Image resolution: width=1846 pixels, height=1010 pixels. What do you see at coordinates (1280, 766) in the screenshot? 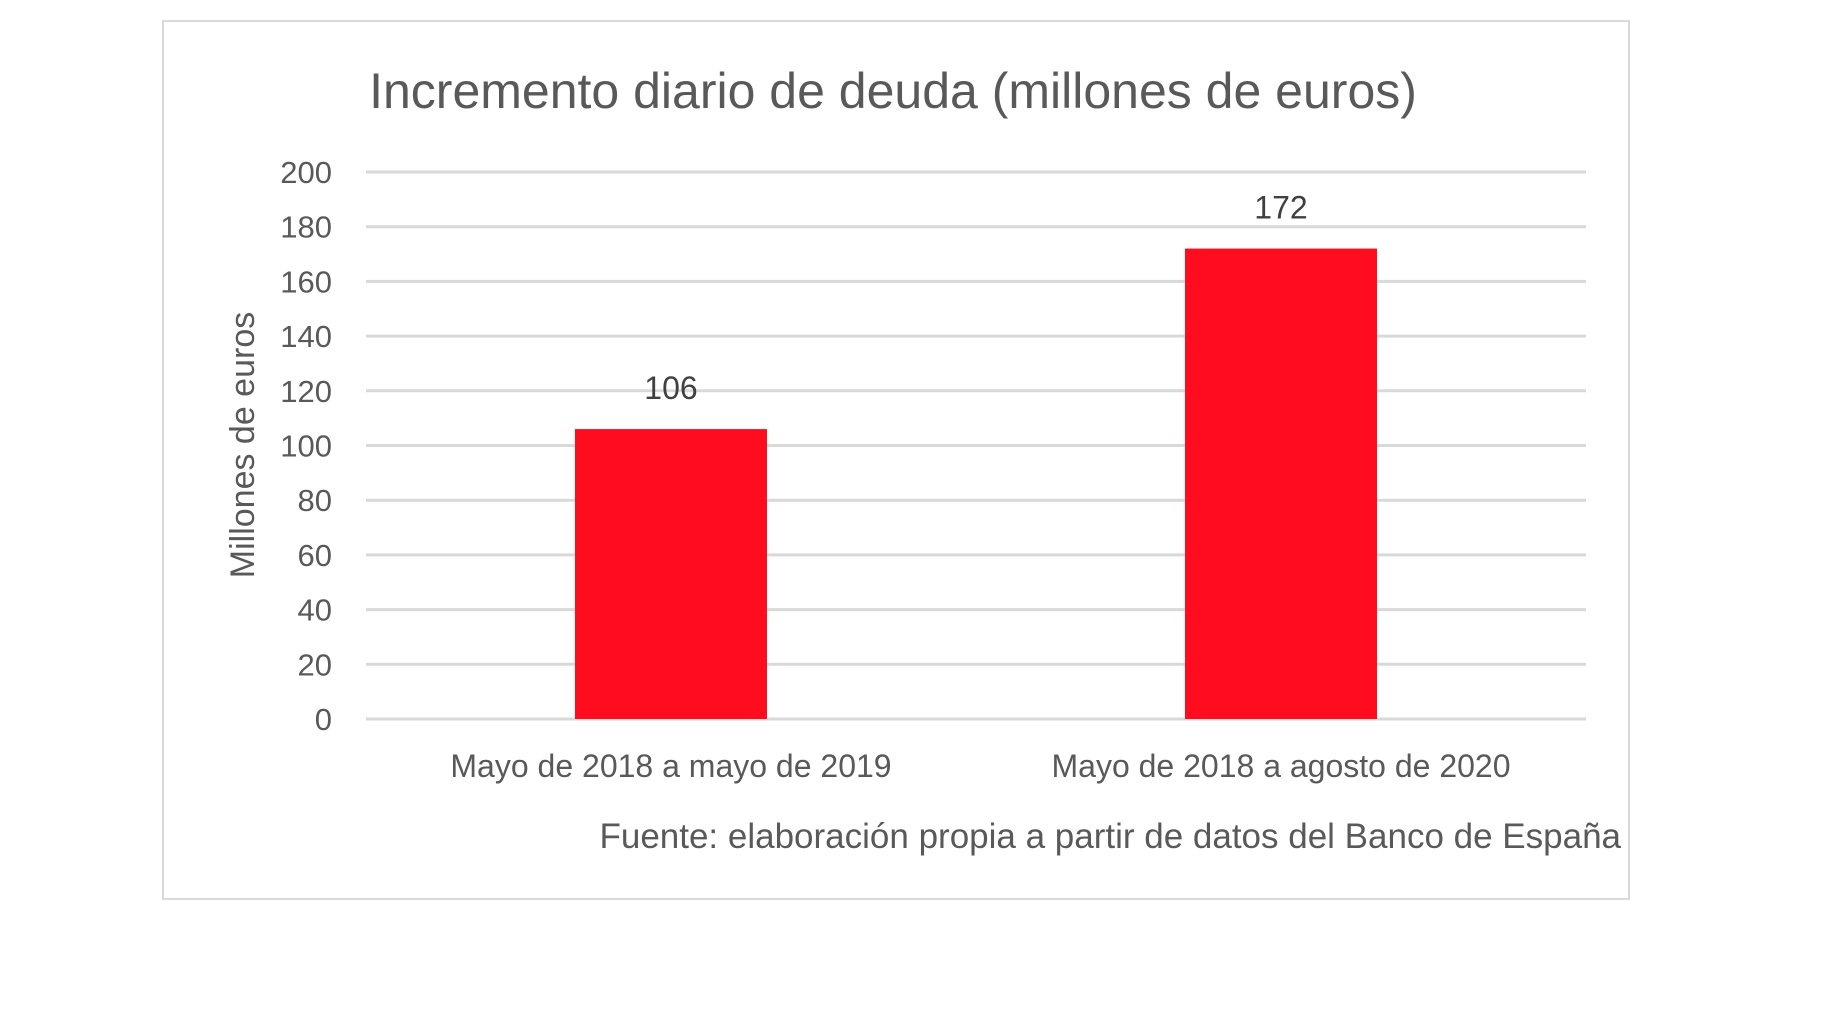
I see `x-category-label: Mayo de 2018 a agosto de 2020` at bounding box center [1280, 766].